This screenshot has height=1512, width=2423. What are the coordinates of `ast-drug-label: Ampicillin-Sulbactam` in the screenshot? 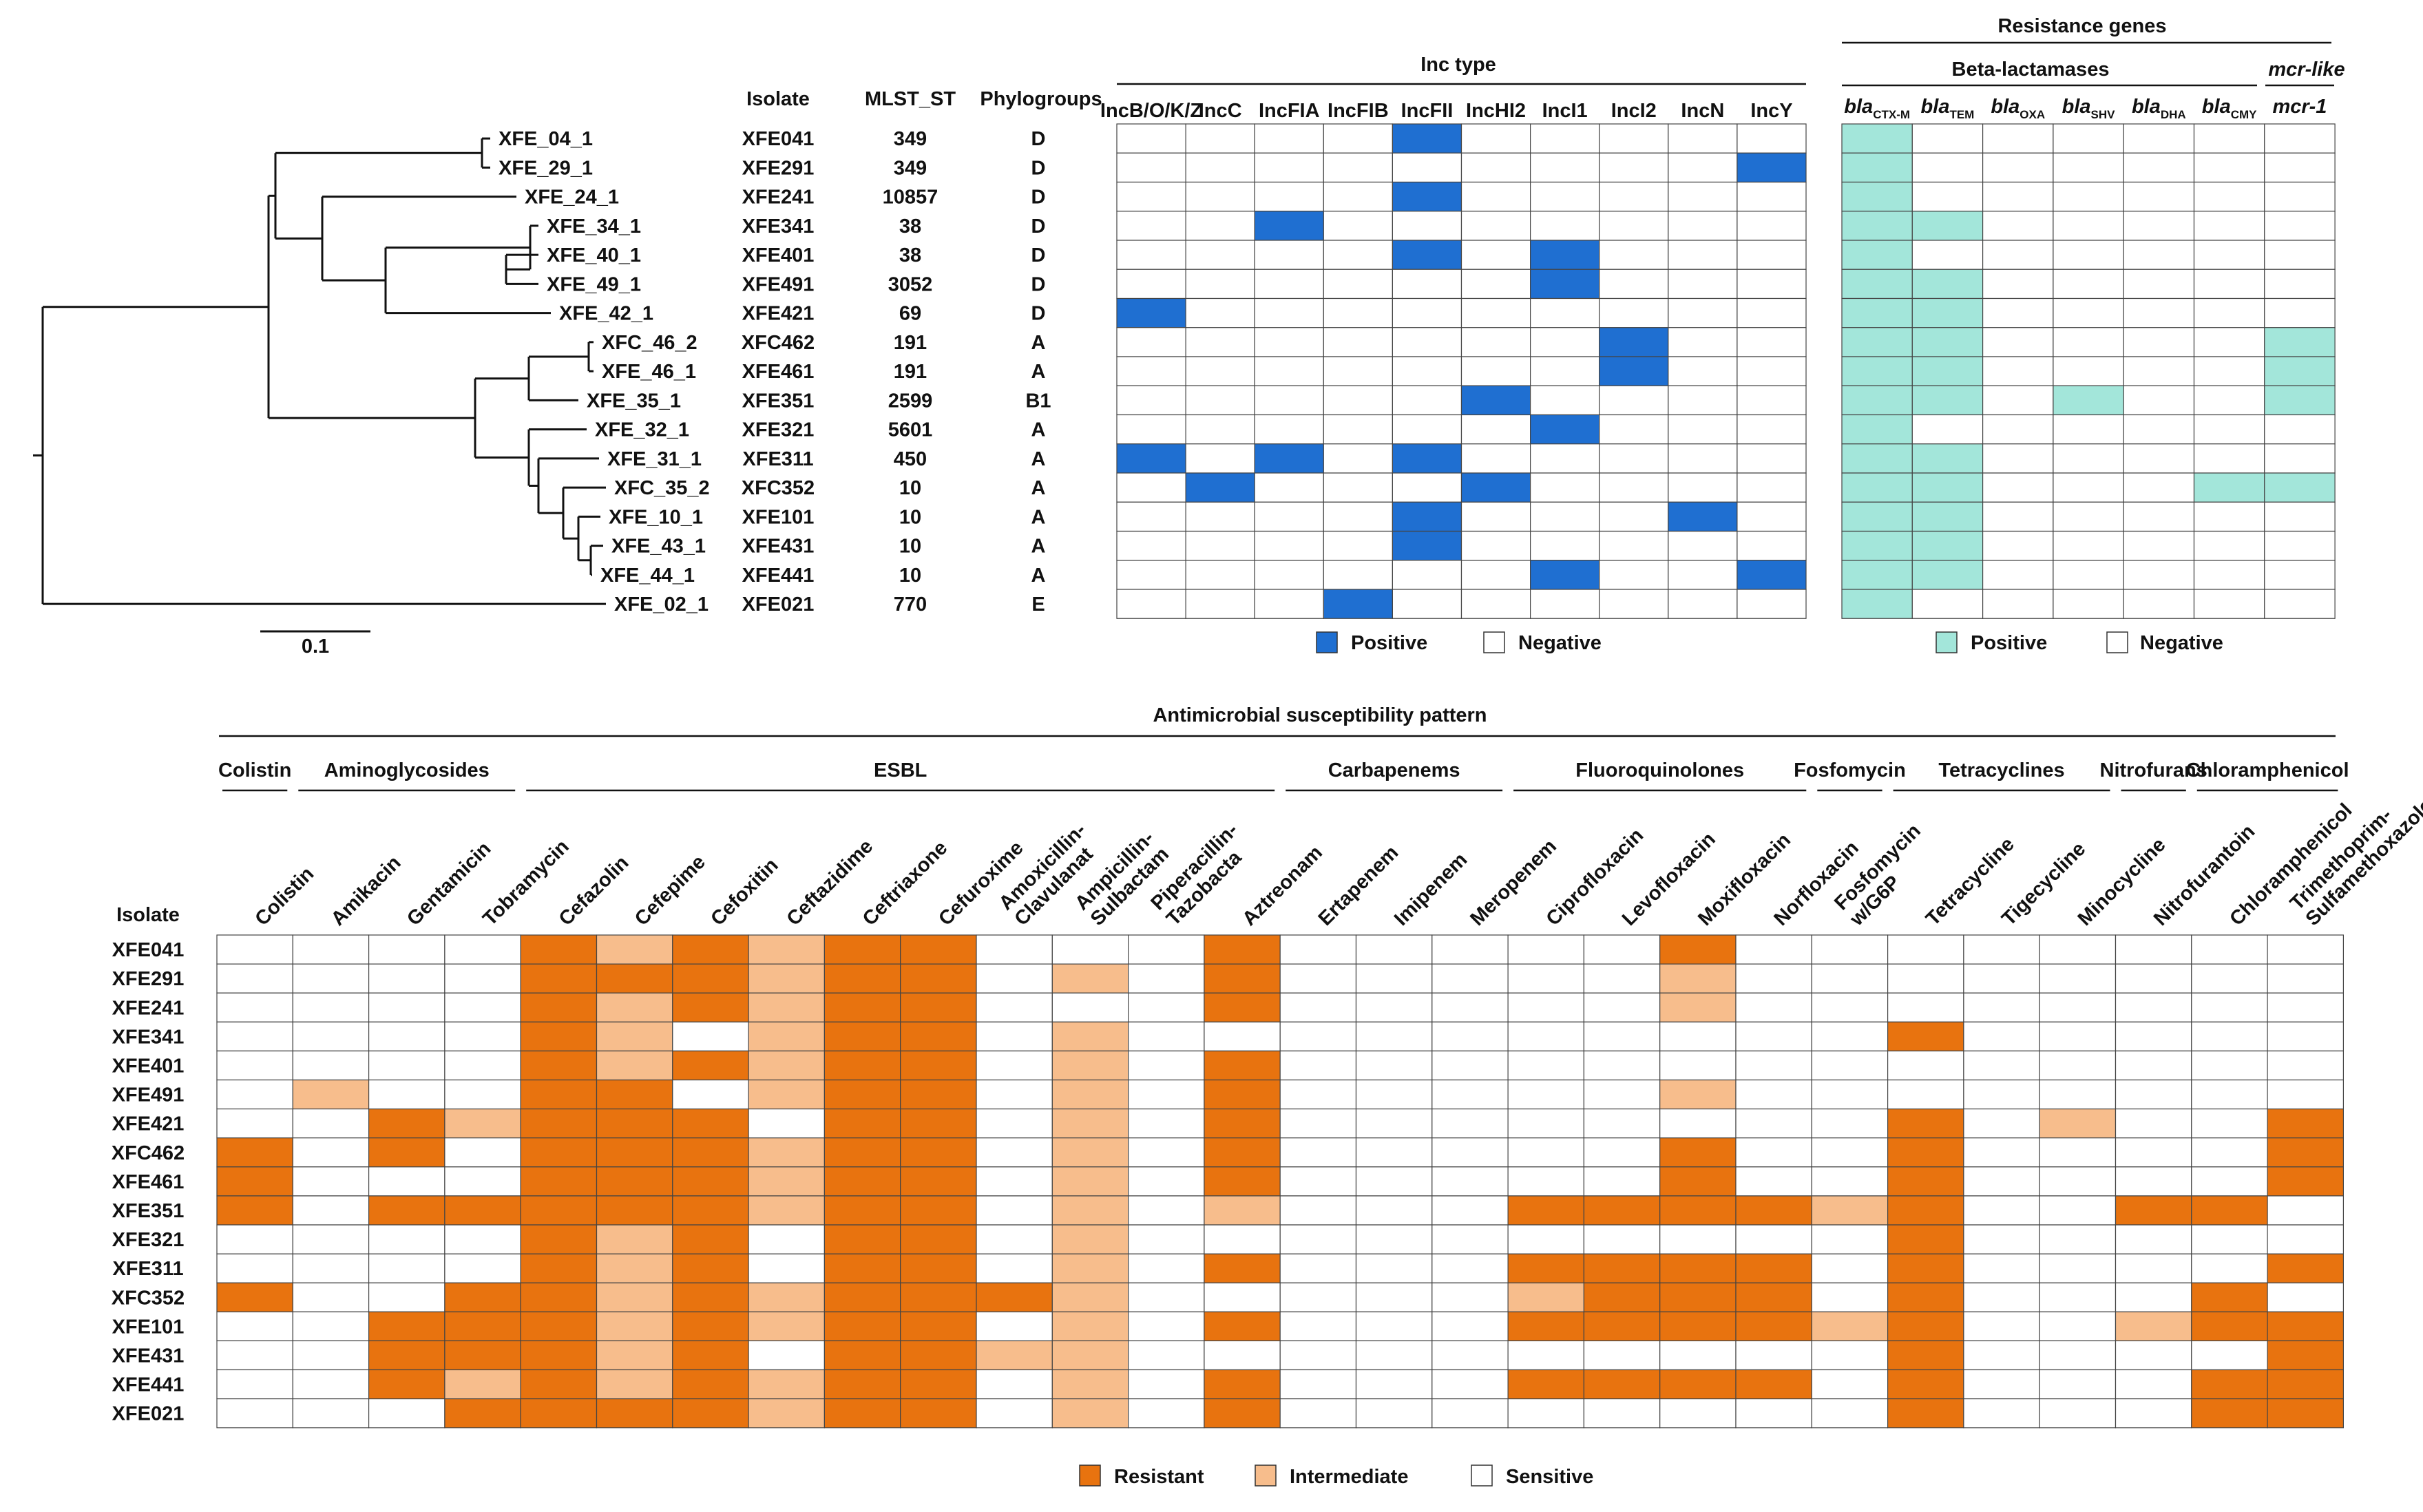 It's located at (1122, 878).